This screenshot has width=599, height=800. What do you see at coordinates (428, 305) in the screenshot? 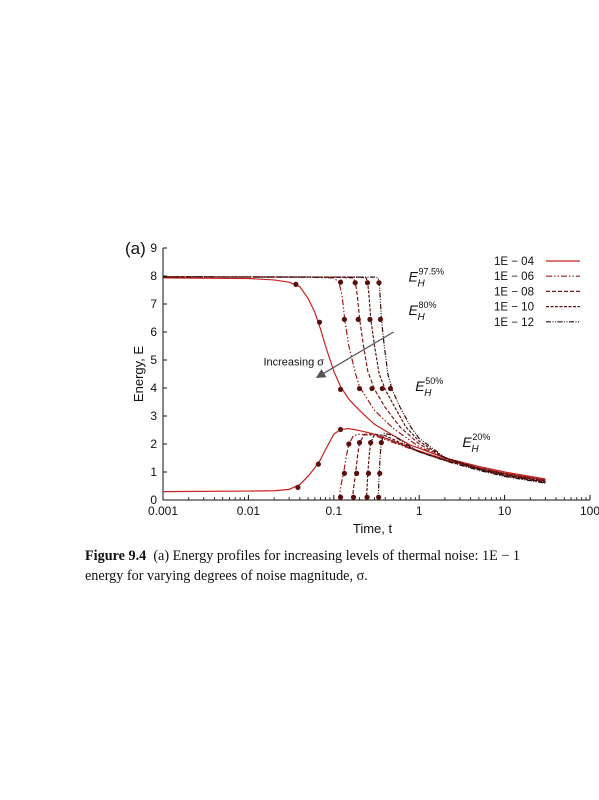
I see `level-annotation-sup: 80%` at bounding box center [428, 305].